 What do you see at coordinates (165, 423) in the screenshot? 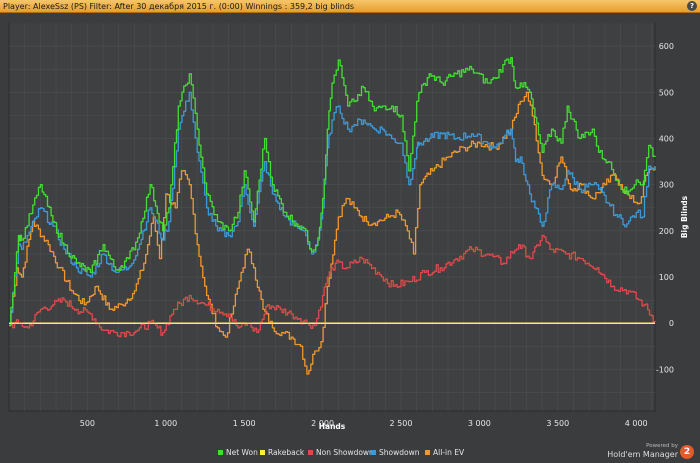
I see `x-tick-label: 1 000` at bounding box center [165, 423].